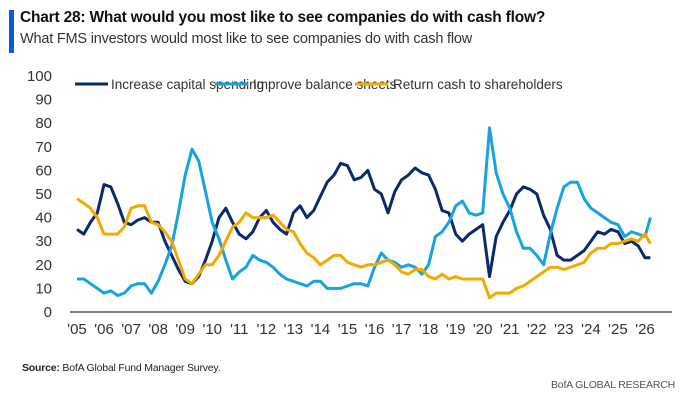 This screenshot has height=400, width=685. I want to click on x-tick-label: '12, so click(267, 329).